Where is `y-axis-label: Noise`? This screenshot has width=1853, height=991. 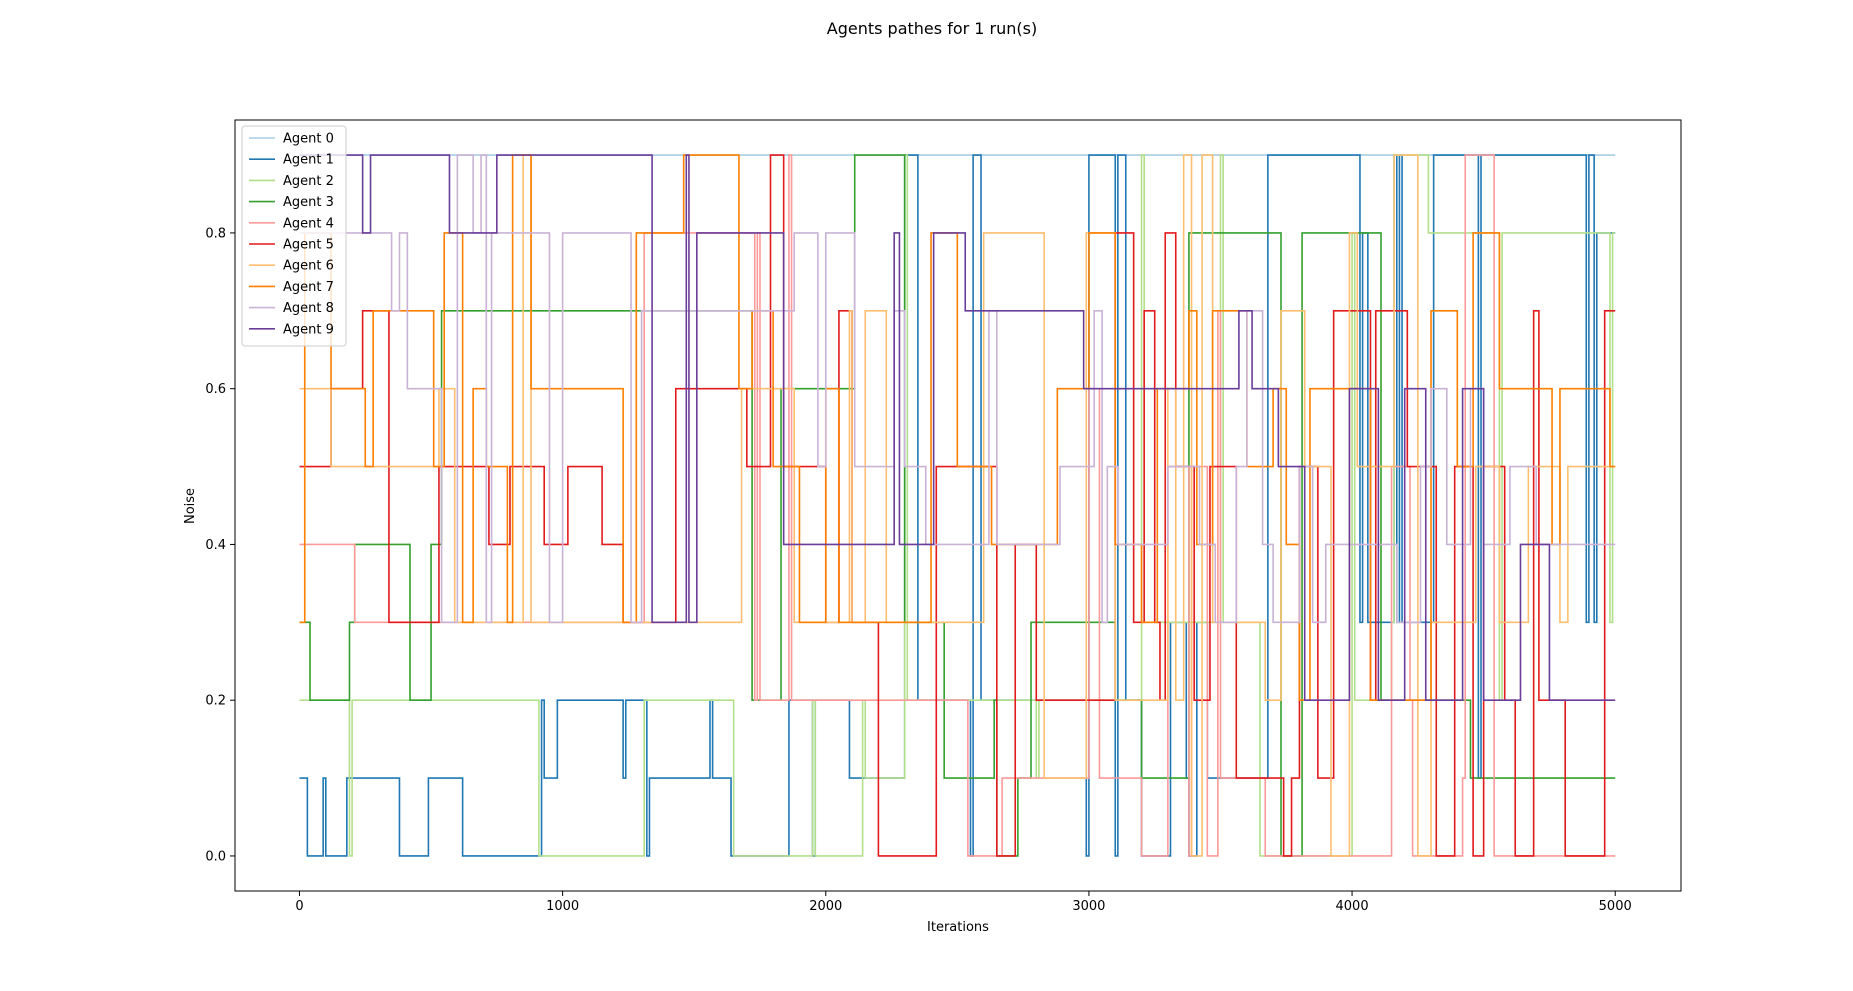 y-axis-label: Noise is located at coordinates (190, 506).